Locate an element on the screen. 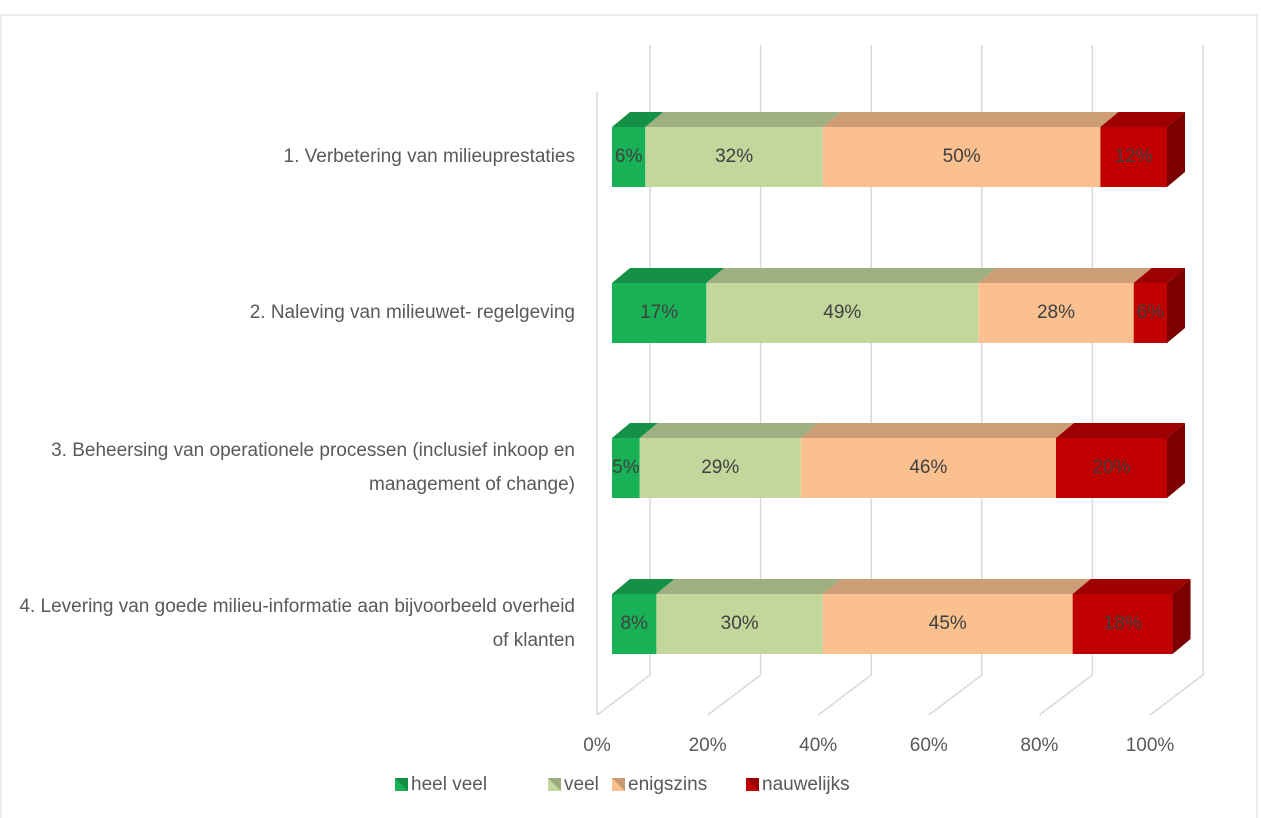 Image resolution: width=1261 pixels, height=818 pixels. value-label: 50% is located at coordinates (962, 156).